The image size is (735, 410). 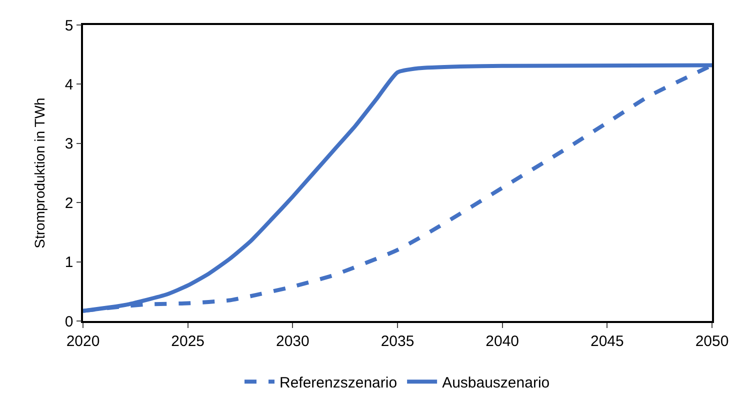 What do you see at coordinates (69, 144) in the screenshot?
I see `y-tick-label: 3` at bounding box center [69, 144].